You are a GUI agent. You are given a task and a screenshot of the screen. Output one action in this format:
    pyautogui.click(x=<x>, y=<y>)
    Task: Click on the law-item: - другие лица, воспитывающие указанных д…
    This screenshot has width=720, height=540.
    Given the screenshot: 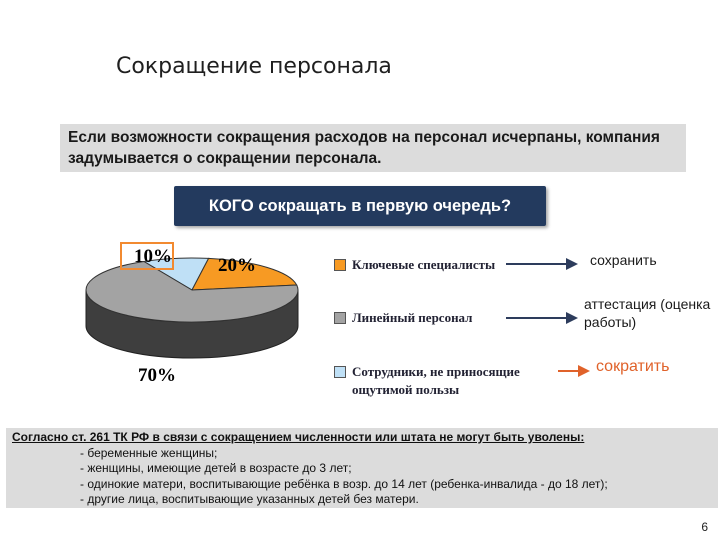 What is the action you would take?
    pyautogui.click(x=249, y=499)
    